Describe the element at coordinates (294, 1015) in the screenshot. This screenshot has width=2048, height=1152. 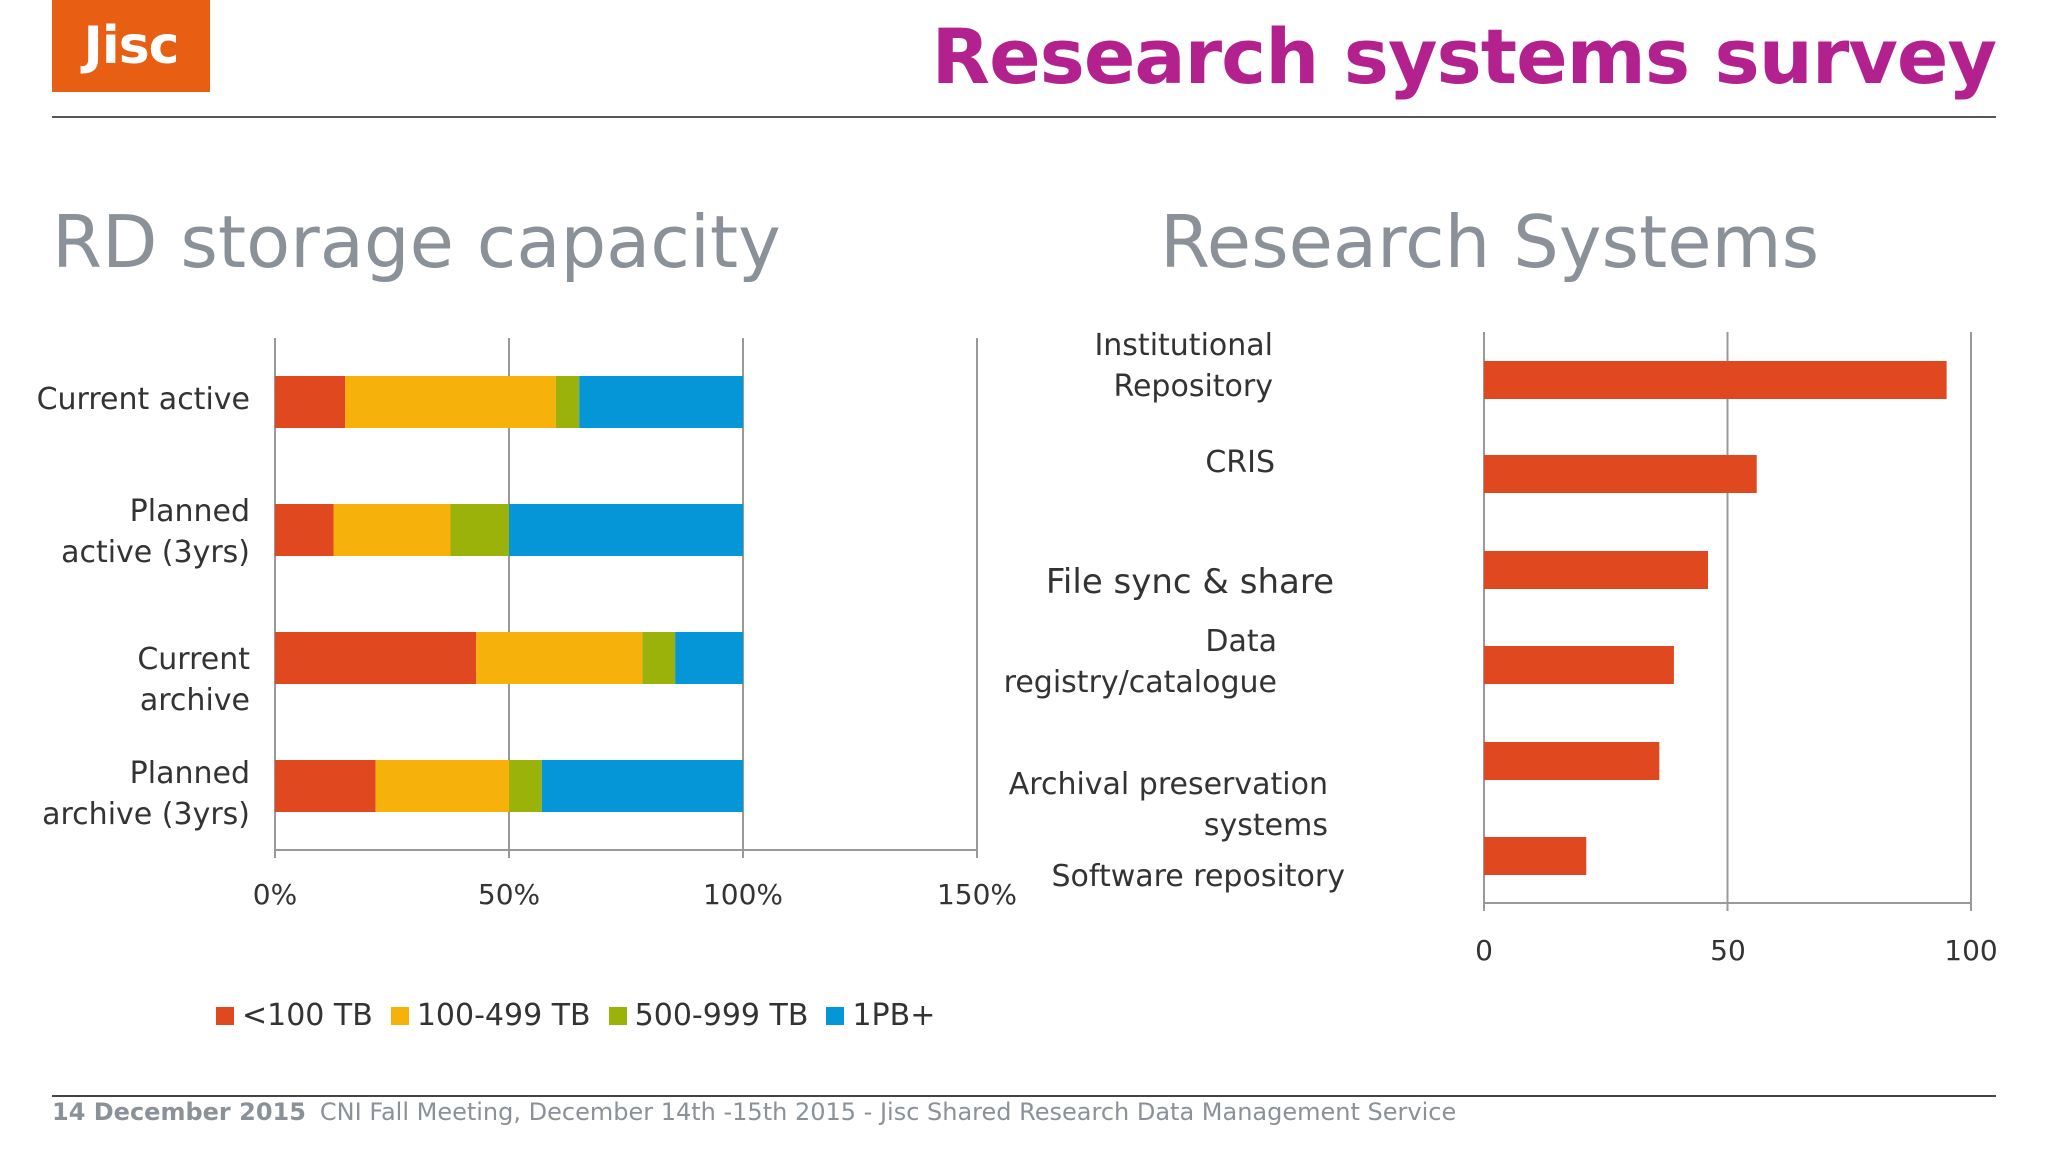
I see `legend-item: <100 TB` at that location.